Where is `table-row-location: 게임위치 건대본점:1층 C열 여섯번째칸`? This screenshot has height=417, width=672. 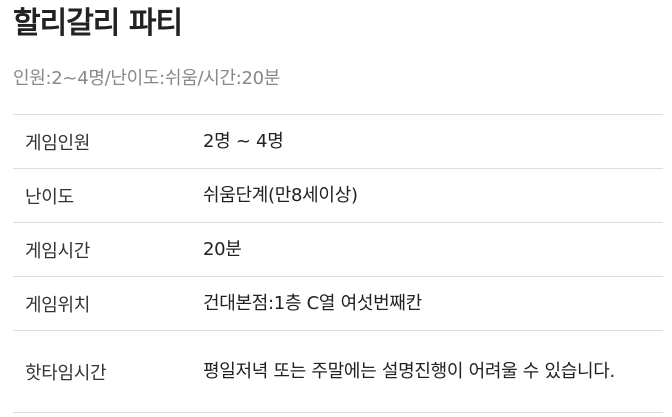
table-row-location: 게임위치 건대본점:1층 C열 여섯번째칸 is located at coordinates (338, 303).